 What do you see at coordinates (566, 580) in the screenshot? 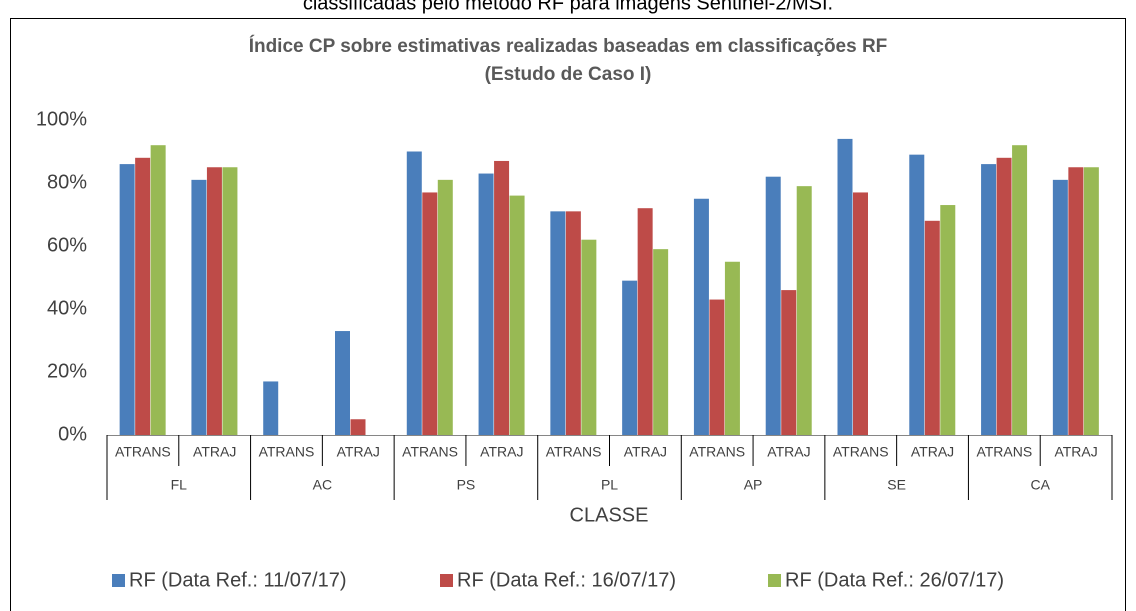
I see `legend-label: RF (Data Ref.: 16/07/17)` at bounding box center [566, 580].